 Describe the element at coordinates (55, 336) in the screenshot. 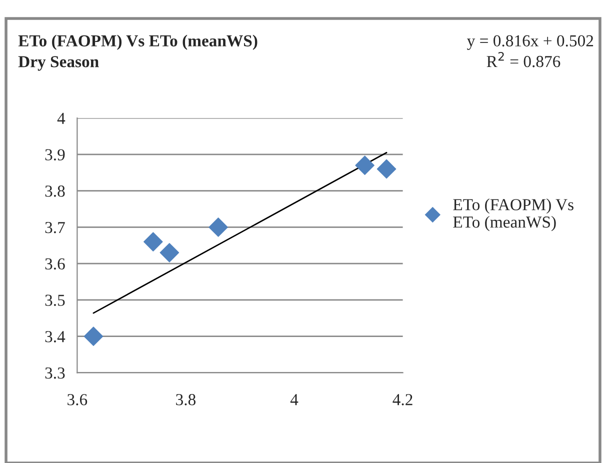

I see `y-tick-label: 3.4` at that location.